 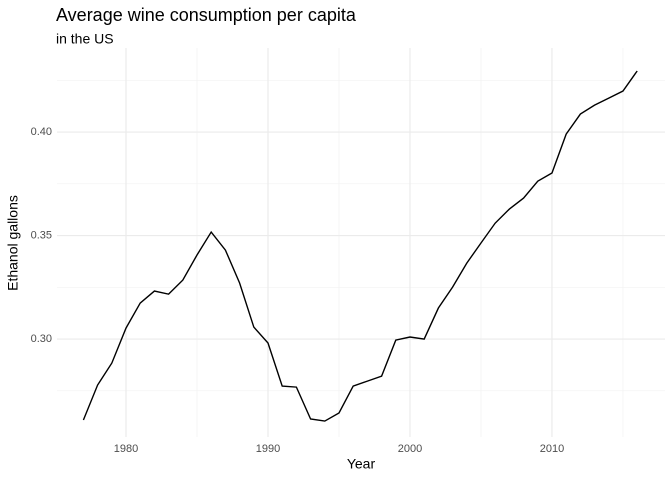 I want to click on y-tick-label: 0.35, so click(x=41, y=235).